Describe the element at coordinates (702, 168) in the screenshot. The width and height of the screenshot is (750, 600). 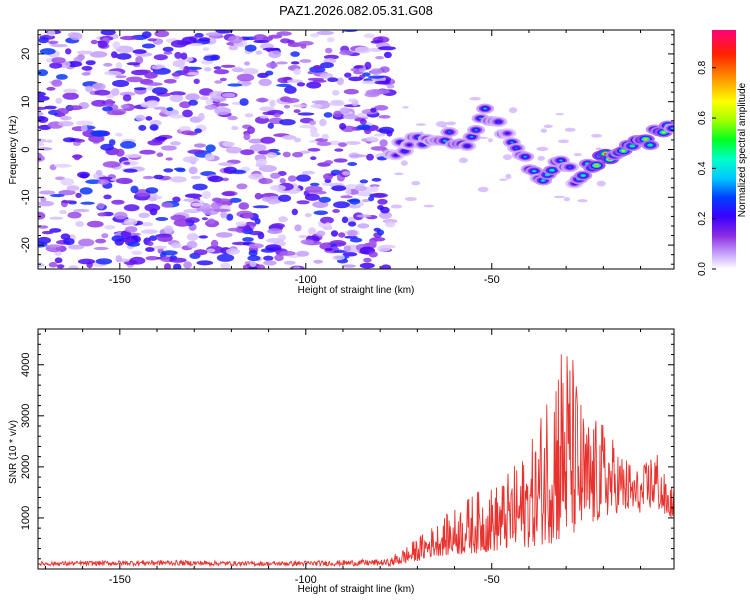
I see `colorbar-tick-label: 0.4` at that location.